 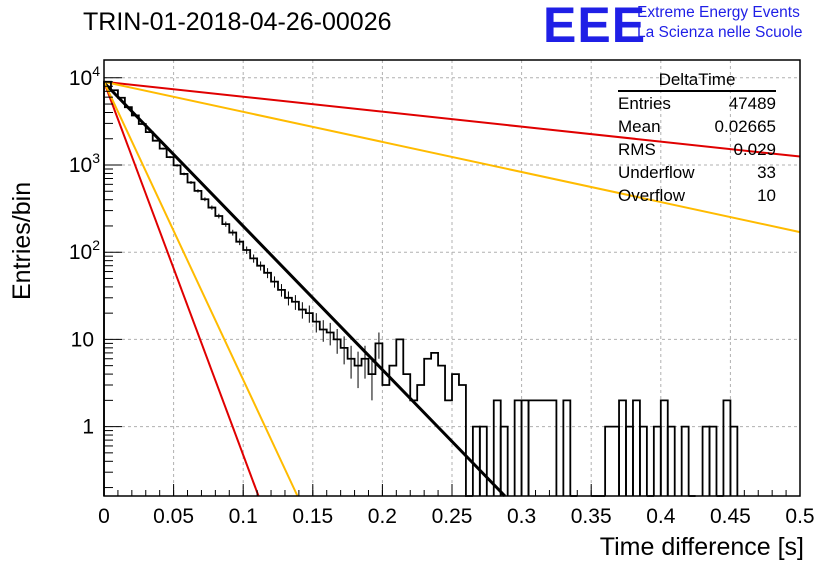 I want to click on x-tick-label: 0.4, so click(x=661, y=516).